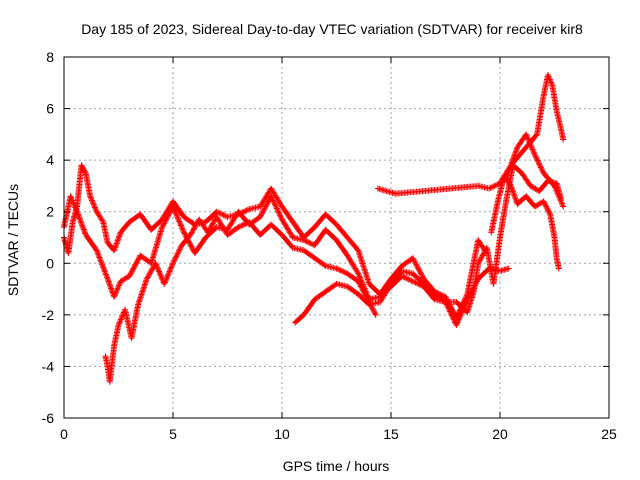  I want to click on y-tick-label: 8, so click(50, 57).